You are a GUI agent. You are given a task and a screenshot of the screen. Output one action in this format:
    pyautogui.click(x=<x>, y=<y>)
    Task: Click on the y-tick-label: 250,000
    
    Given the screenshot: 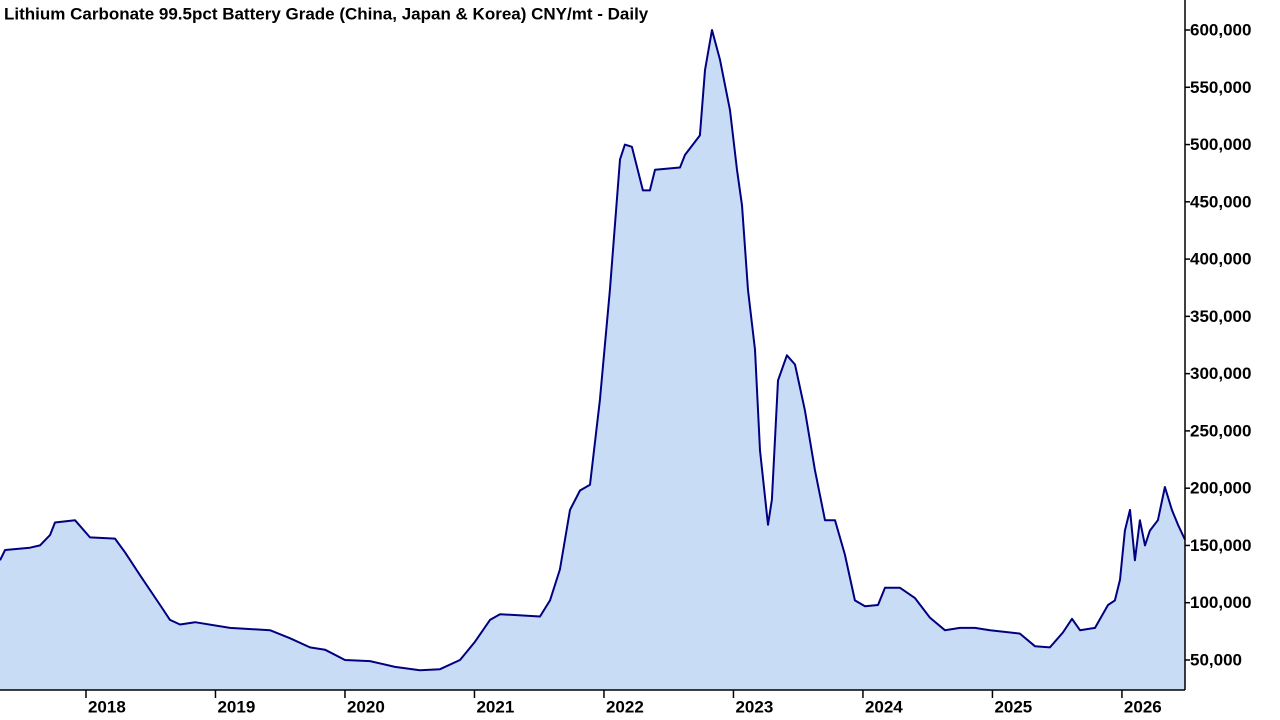 What is the action you would take?
    pyautogui.click(x=1220, y=430)
    